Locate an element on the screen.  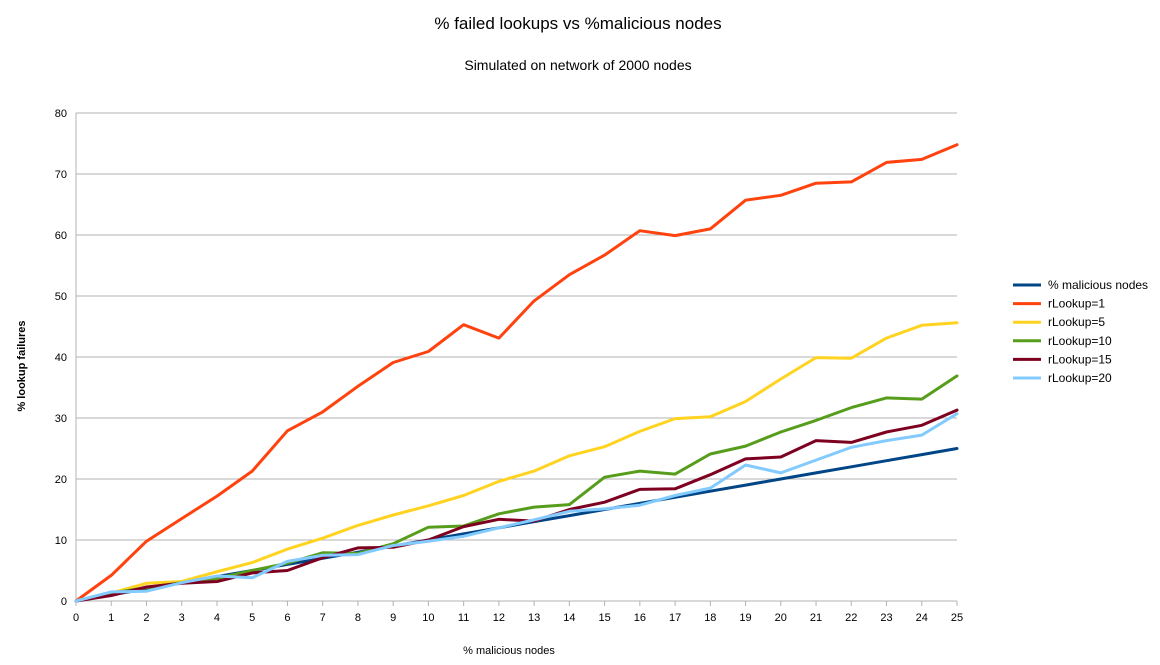
x-tick-label: 12 is located at coordinates (499, 618).